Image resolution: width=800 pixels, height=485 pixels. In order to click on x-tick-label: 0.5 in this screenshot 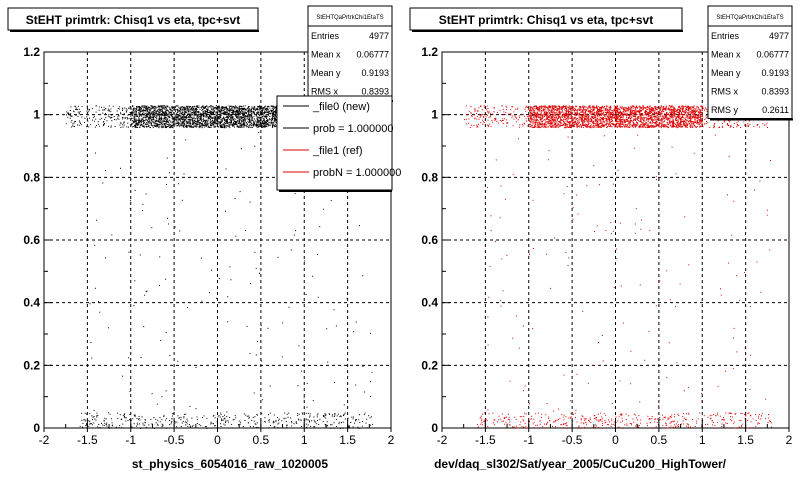, I will do `click(261, 440)`.